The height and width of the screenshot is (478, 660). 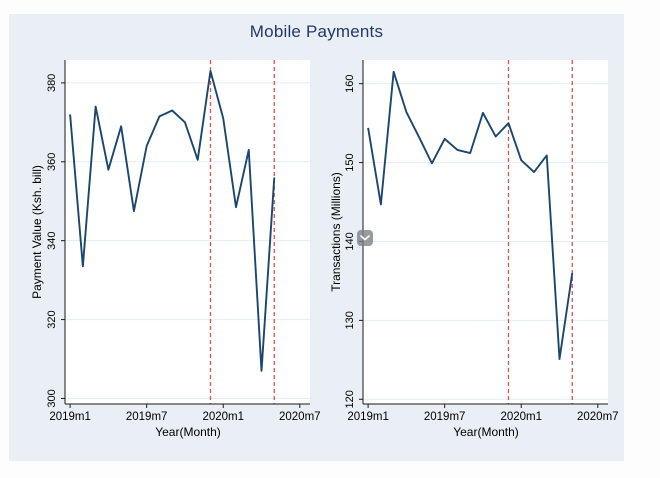 I want to click on left-y-axis-label: Payment Value (Ksh. bill), so click(x=37, y=232).